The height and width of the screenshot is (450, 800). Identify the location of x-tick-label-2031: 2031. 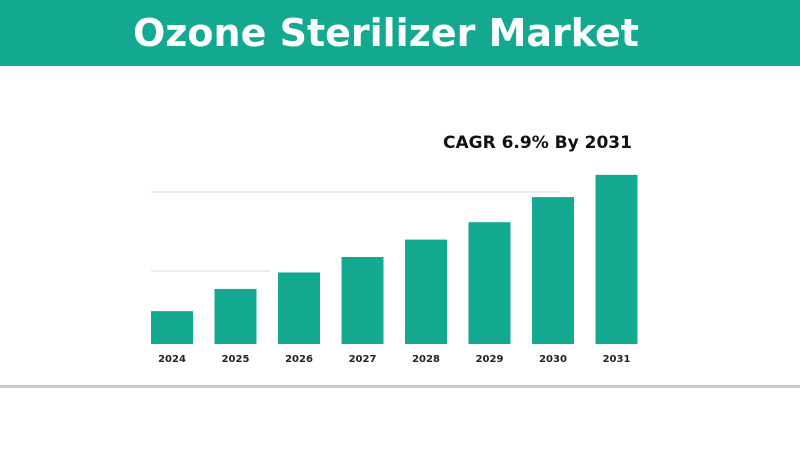
(617, 359).